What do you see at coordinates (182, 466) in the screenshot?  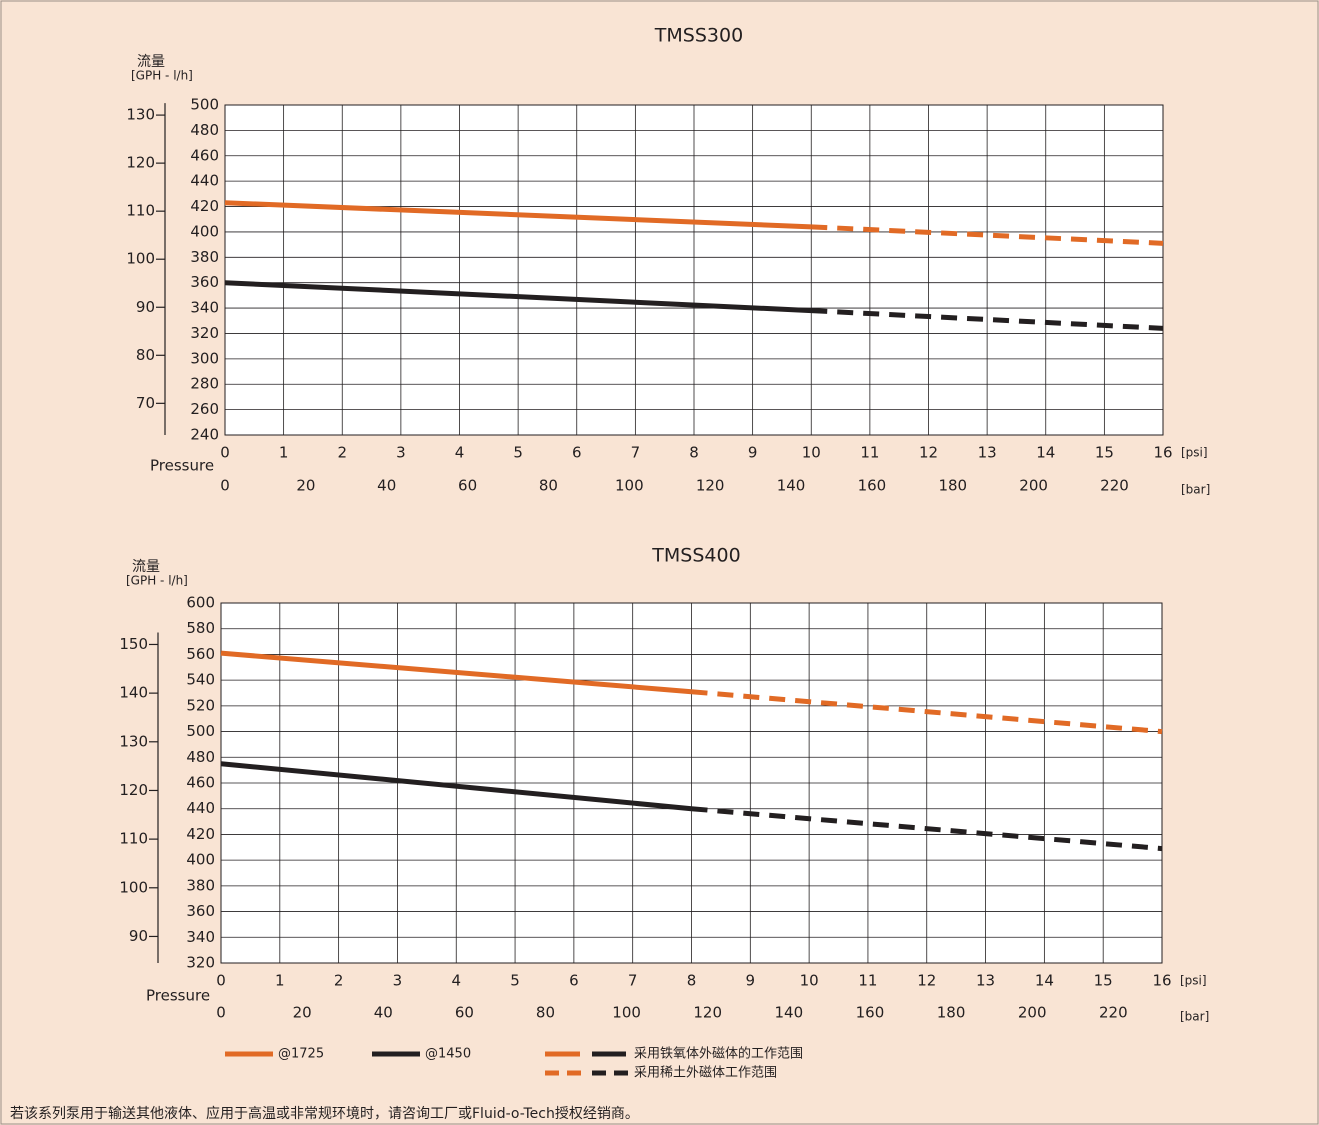 I see `chart1-xlabel: Pressure` at bounding box center [182, 466].